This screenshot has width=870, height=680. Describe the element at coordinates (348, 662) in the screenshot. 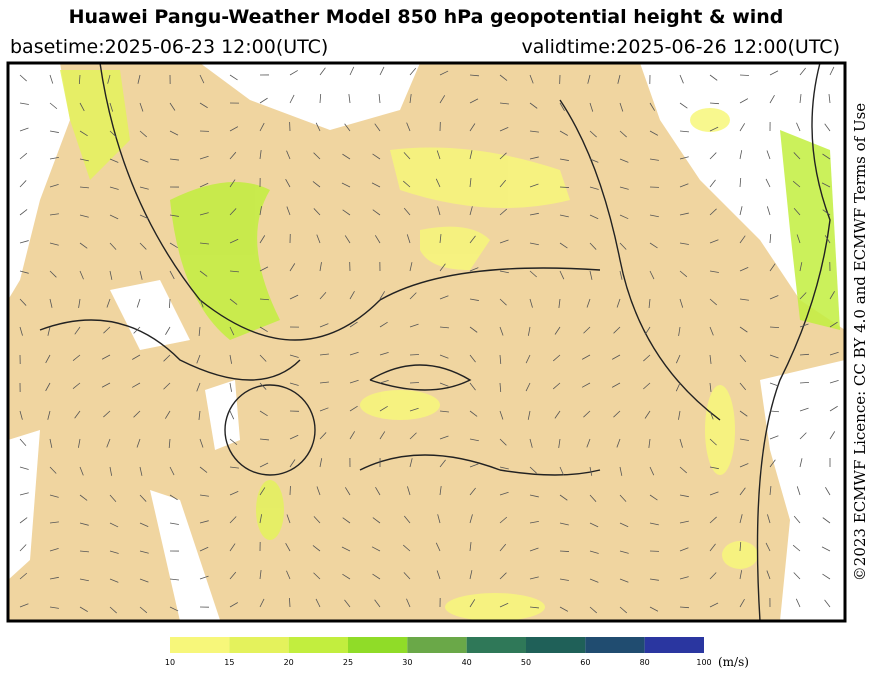

I see `colorbar-tick-label: 25` at that location.